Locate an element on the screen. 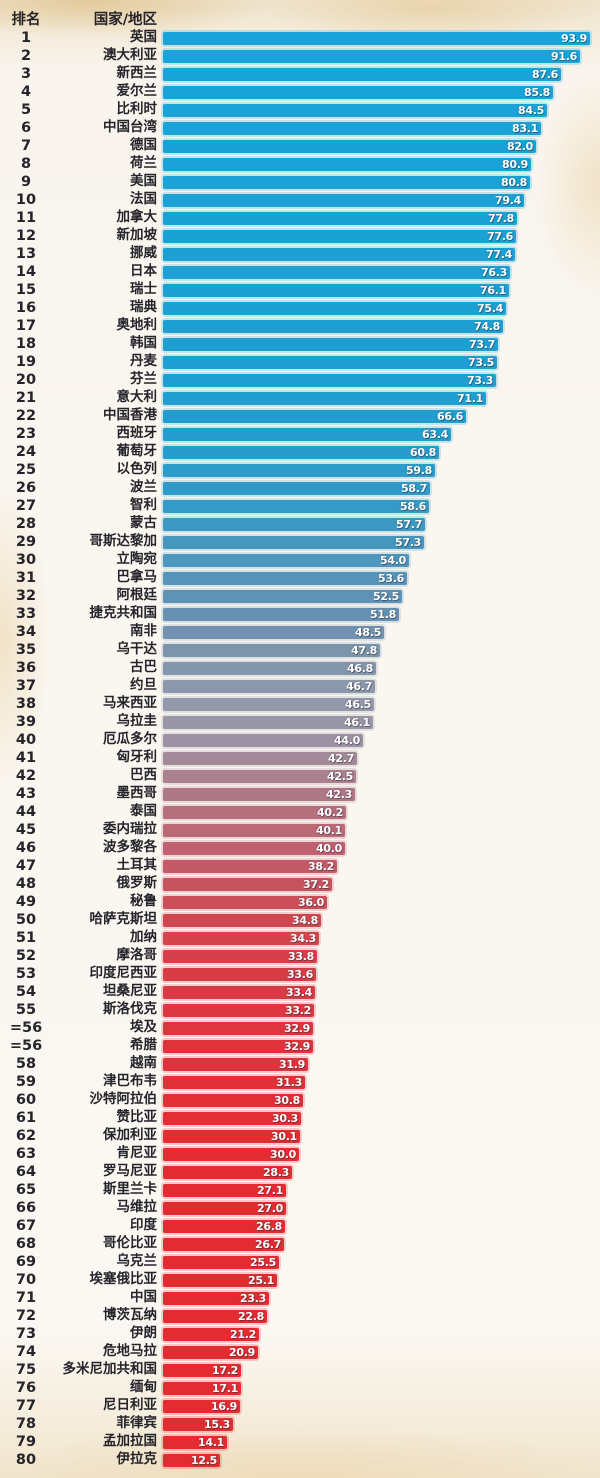 The width and height of the screenshot is (600, 1478). bar-track: 93.9 is located at coordinates (381, 38).